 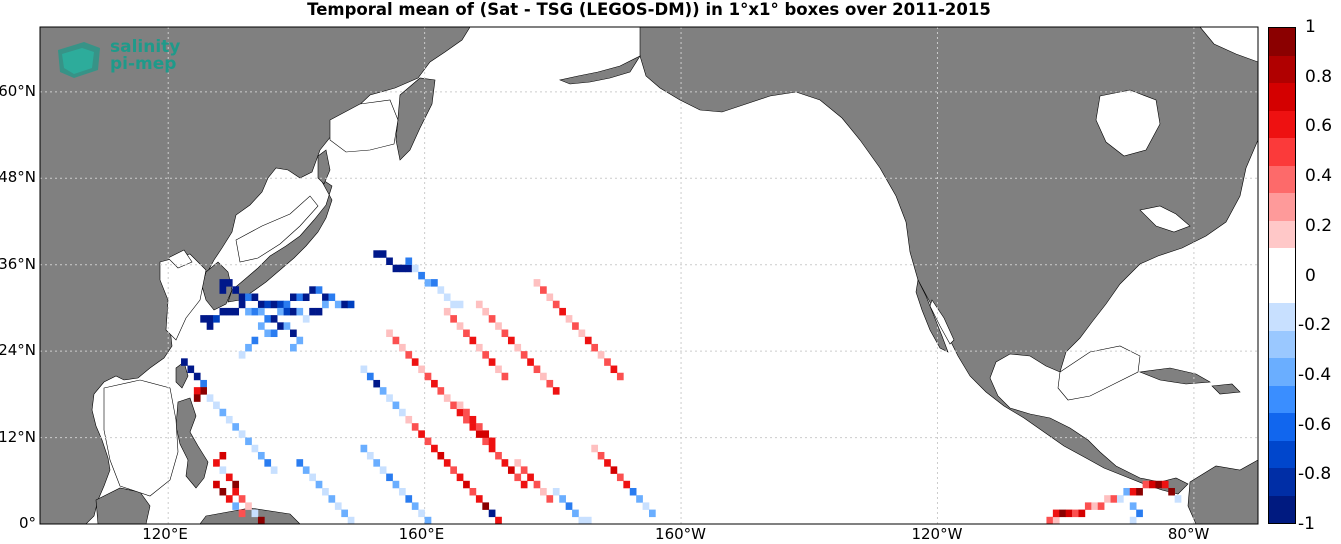 What do you see at coordinates (18, 350) in the screenshot?
I see `latitude-label: 24°N` at bounding box center [18, 350].